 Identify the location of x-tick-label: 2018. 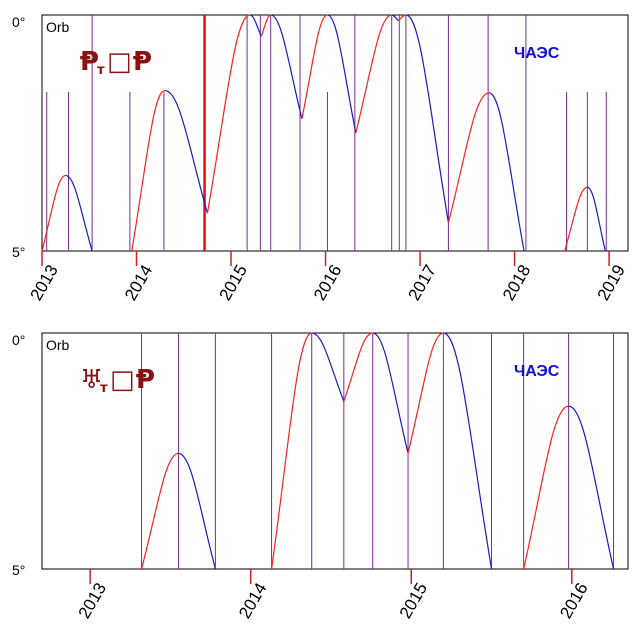
(516, 283).